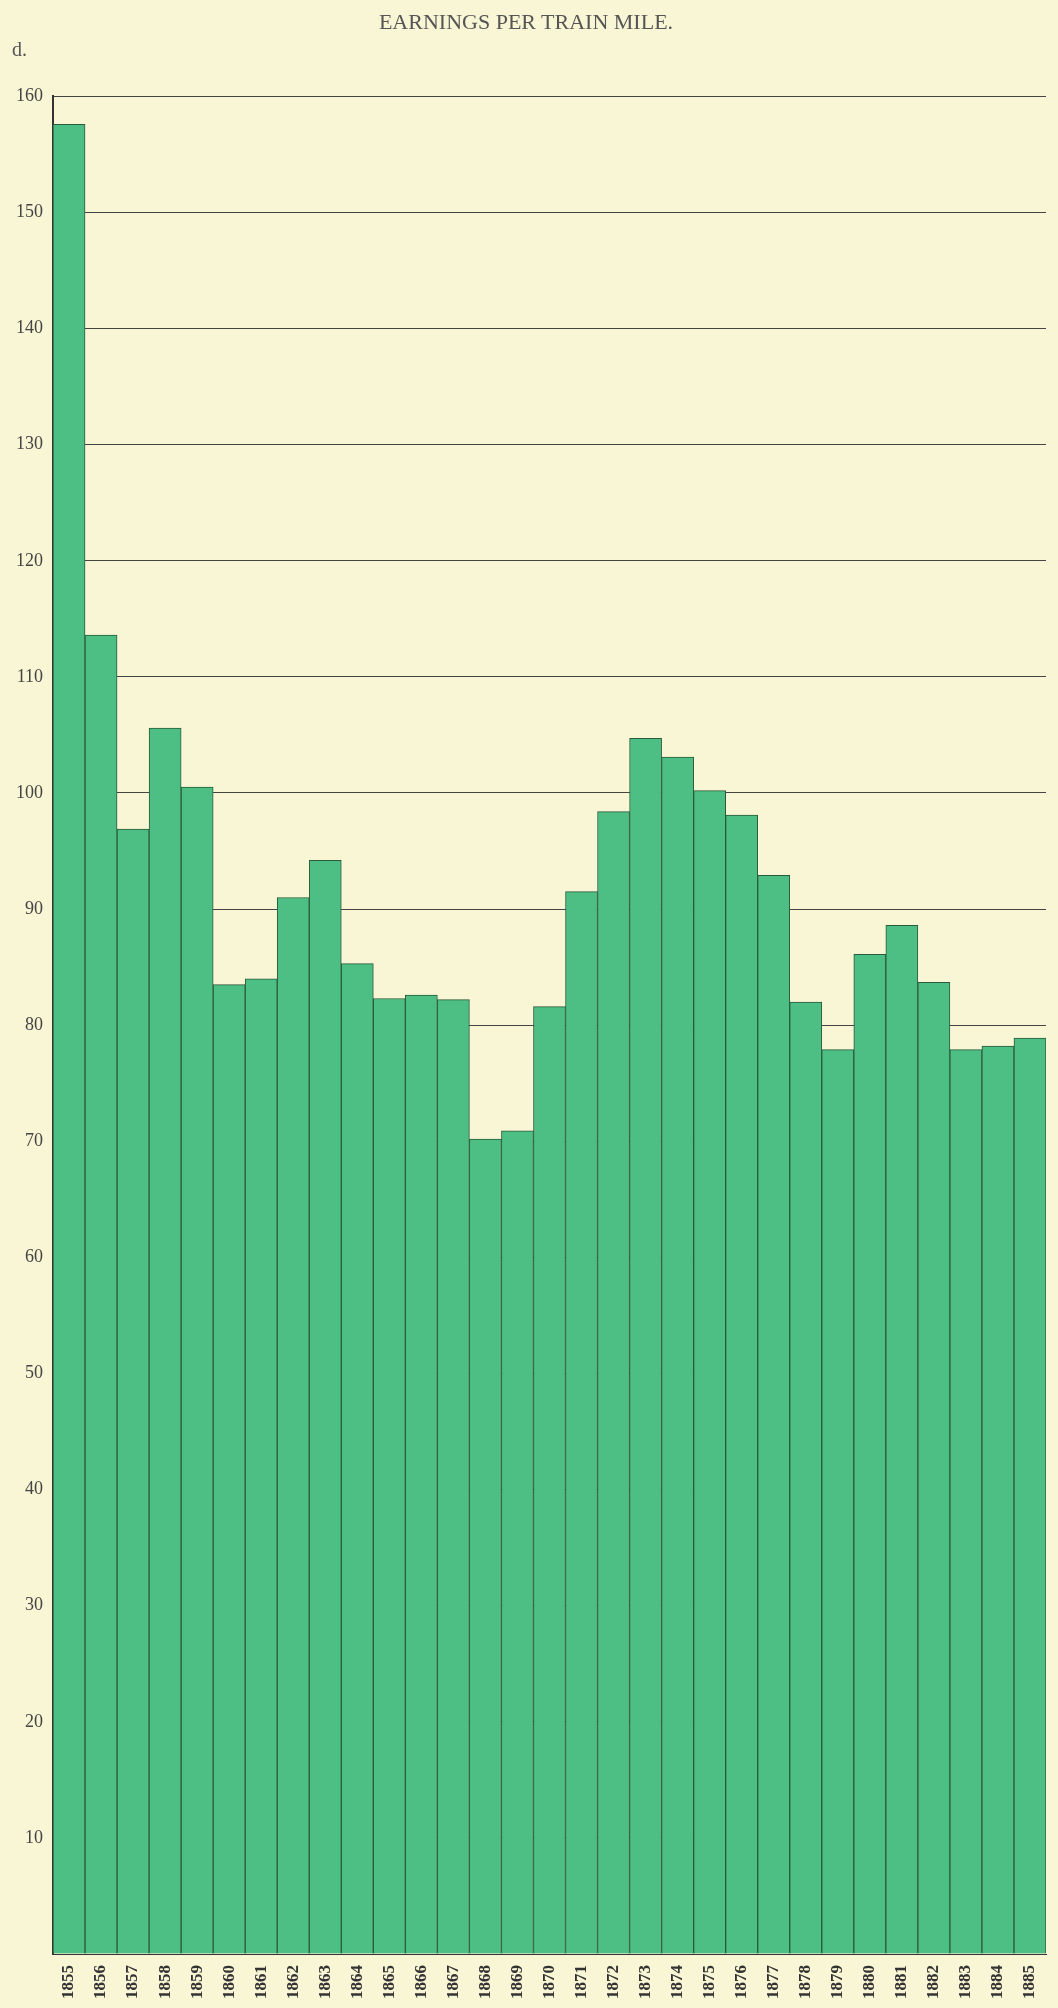 The width and height of the screenshot is (1058, 2008). Describe the element at coordinates (526, 21) in the screenshot. I see `chart-title: EARNINGS PER TRAIN MILE.` at that location.